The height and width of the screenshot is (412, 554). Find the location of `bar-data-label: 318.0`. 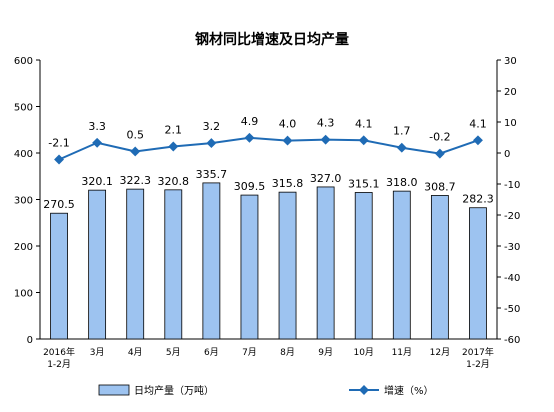

bar-data-label: 318.0 is located at coordinates (402, 182).